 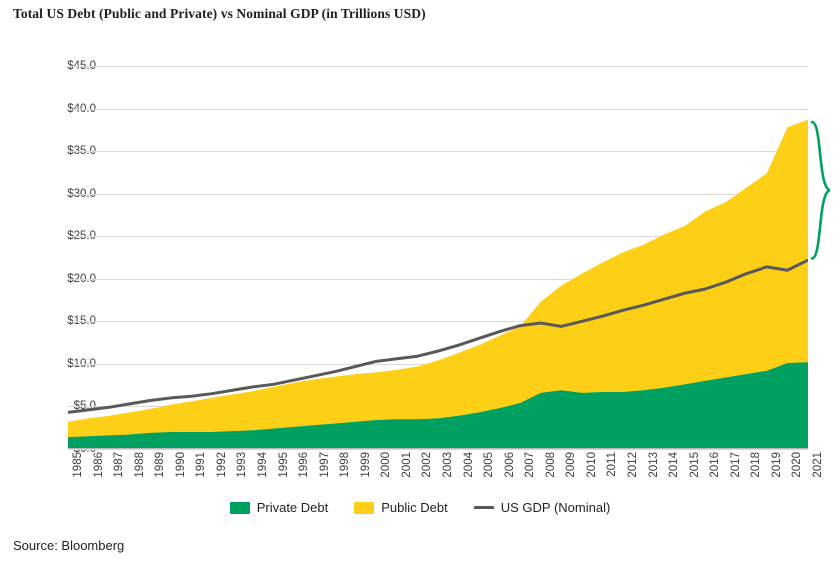 I want to click on legend-item: US GDP (Nominal), so click(x=542, y=507).